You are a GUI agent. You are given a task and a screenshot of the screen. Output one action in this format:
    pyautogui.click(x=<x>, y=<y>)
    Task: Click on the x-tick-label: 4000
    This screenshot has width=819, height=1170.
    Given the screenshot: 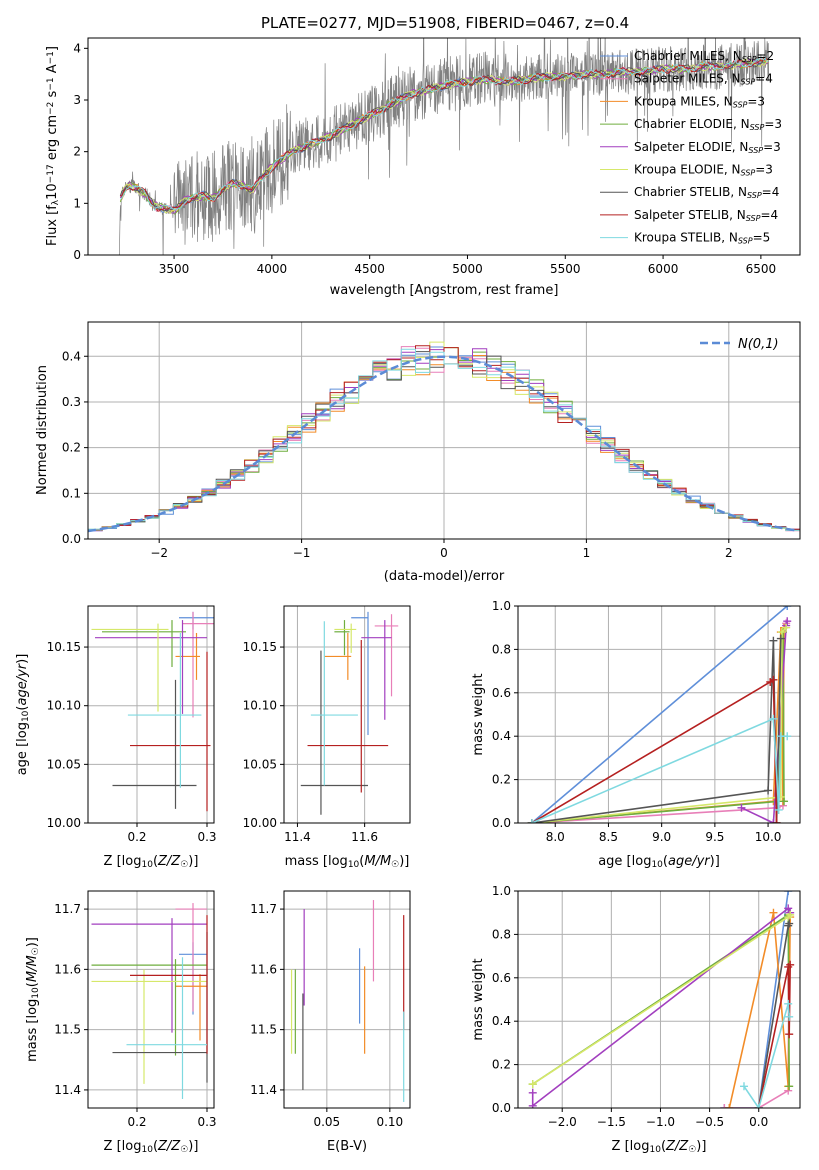 What is the action you would take?
    pyautogui.click(x=272, y=269)
    